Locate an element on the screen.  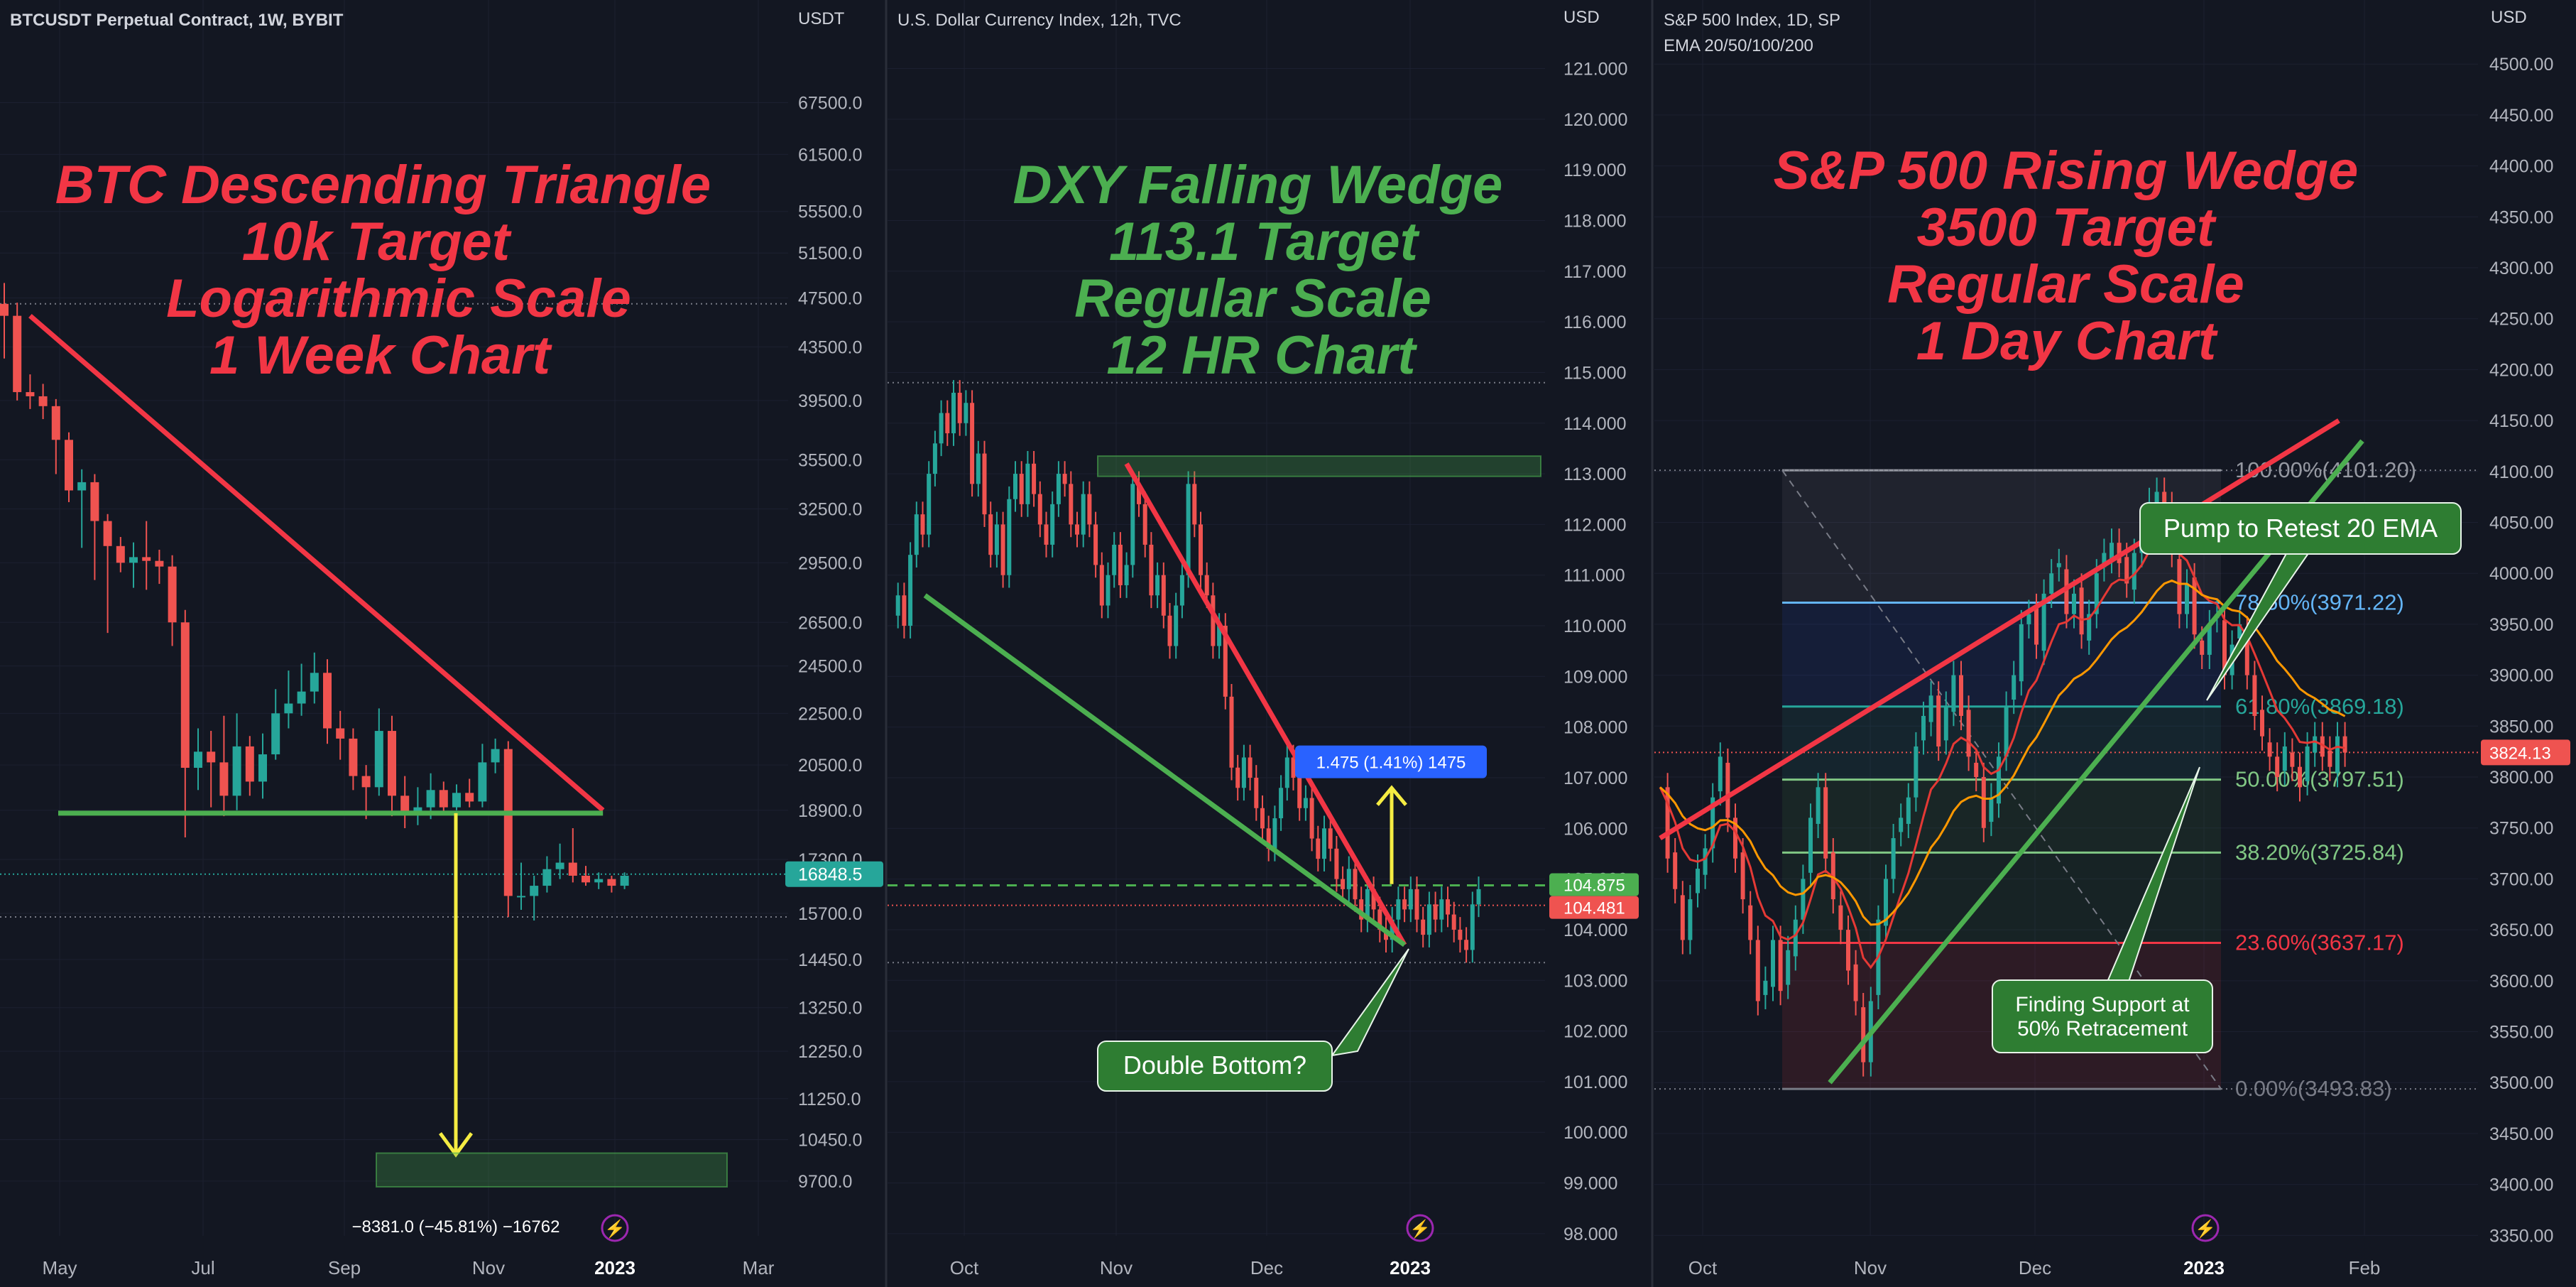
dxy-y-tick-6: 115.000 is located at coordinates (1595, 373).